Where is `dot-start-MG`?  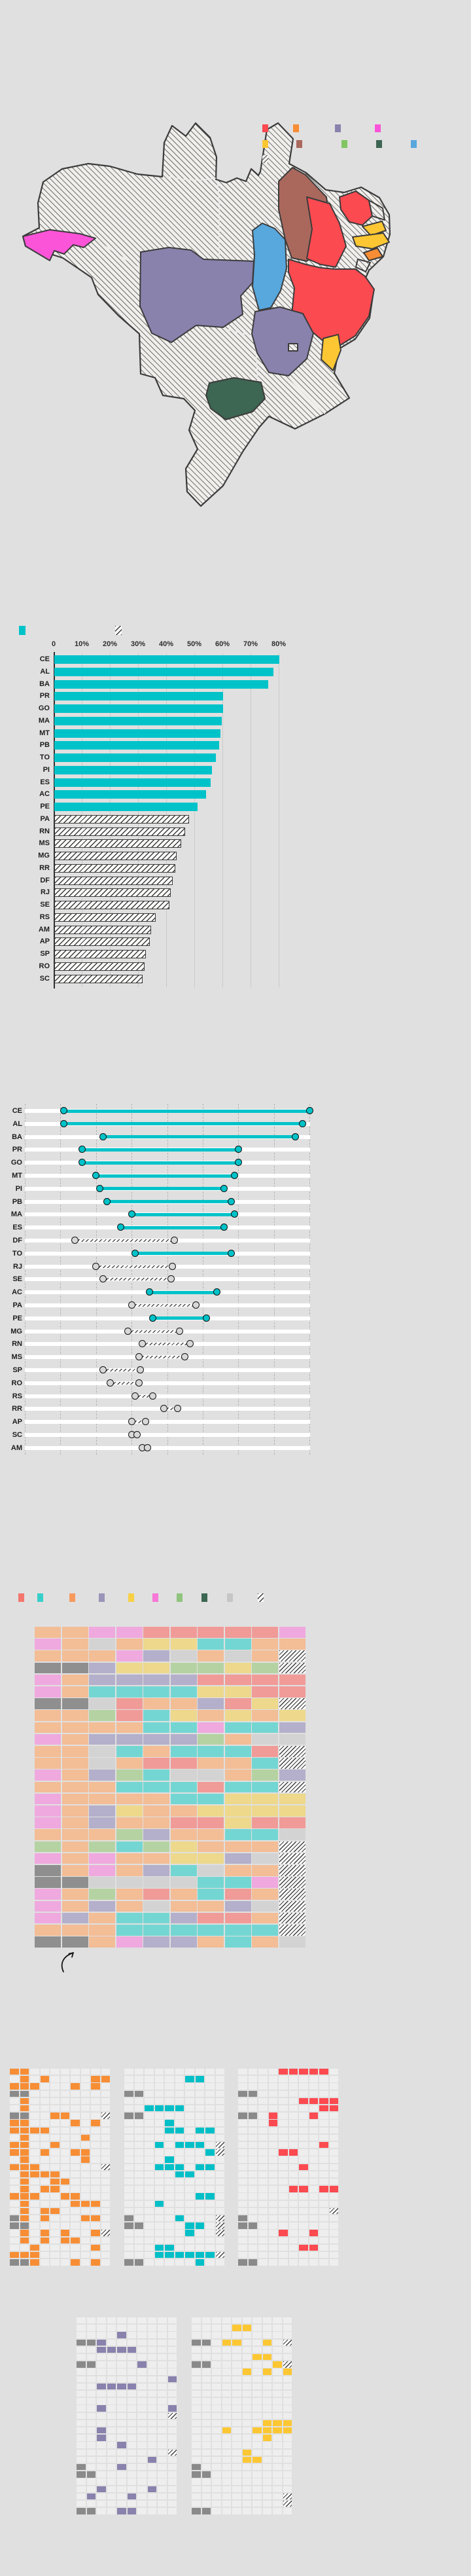
dot-start-MG is located at coordinates (128, 1331).